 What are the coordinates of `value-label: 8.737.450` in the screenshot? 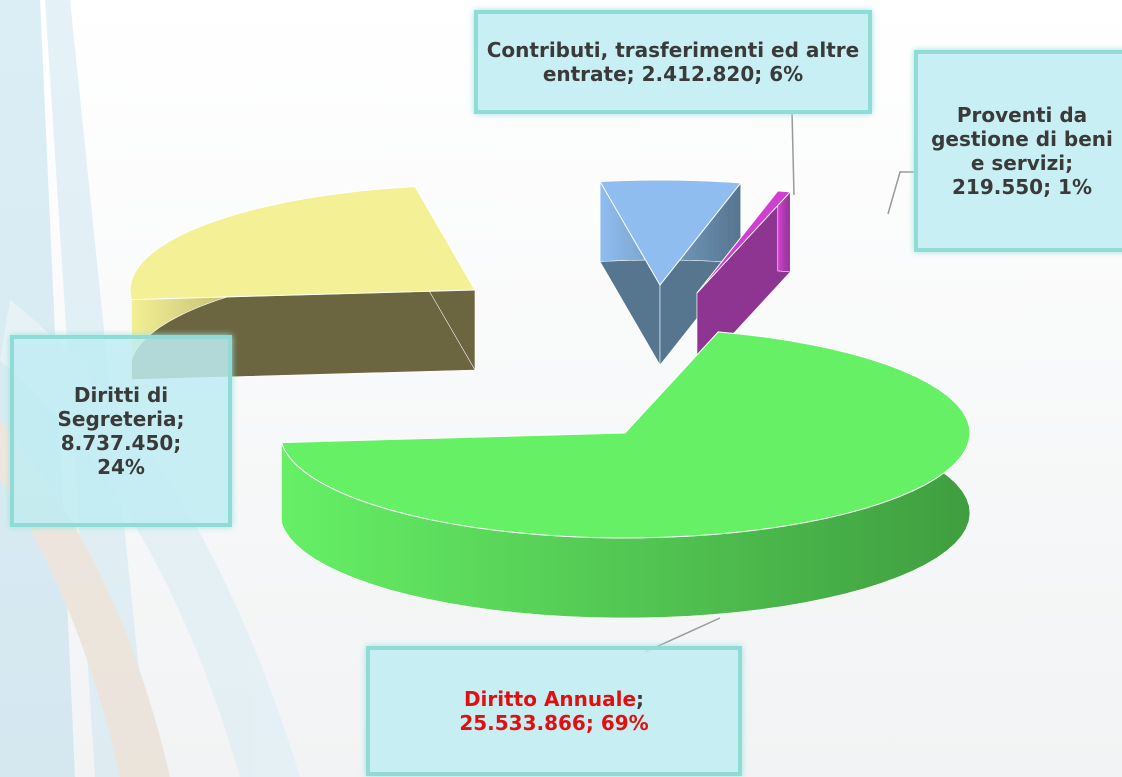 It's located at (117, 443).